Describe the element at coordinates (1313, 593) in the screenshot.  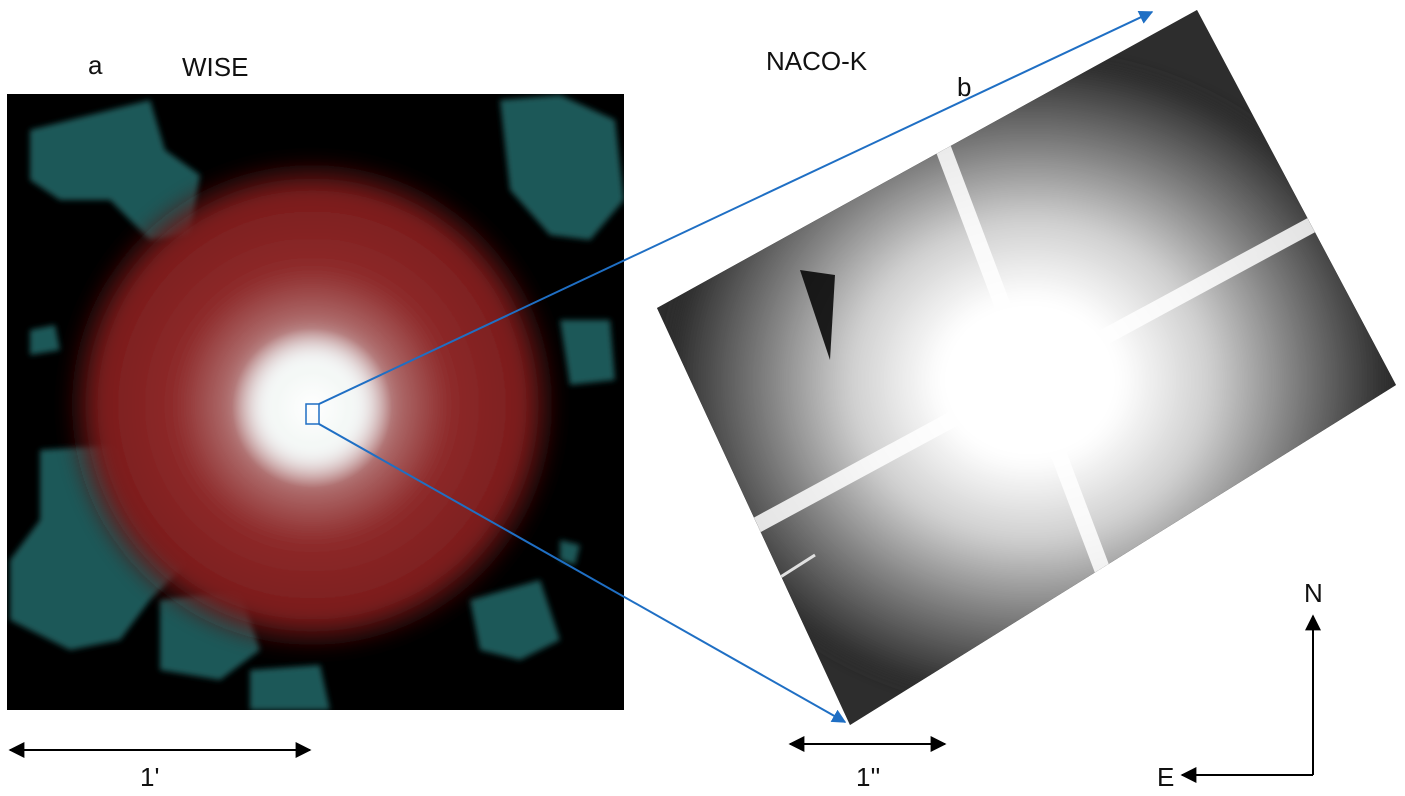
I see `compass-north-label: N` at that location.